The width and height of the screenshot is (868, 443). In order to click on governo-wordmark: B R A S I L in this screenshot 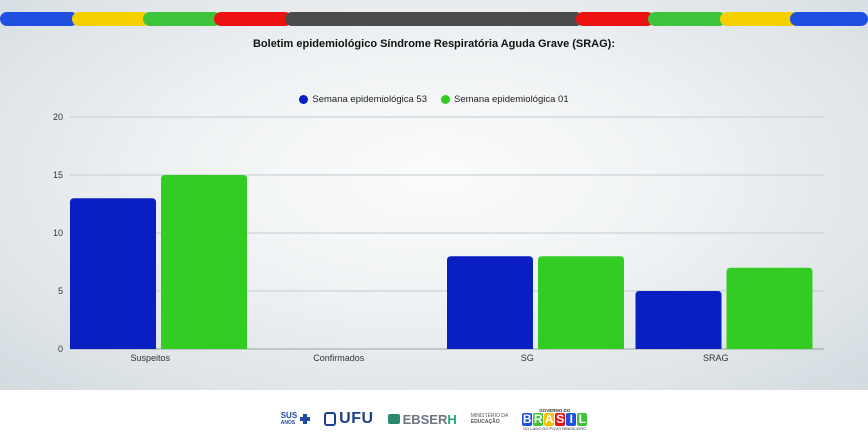, I will do `click(555, 418)`.